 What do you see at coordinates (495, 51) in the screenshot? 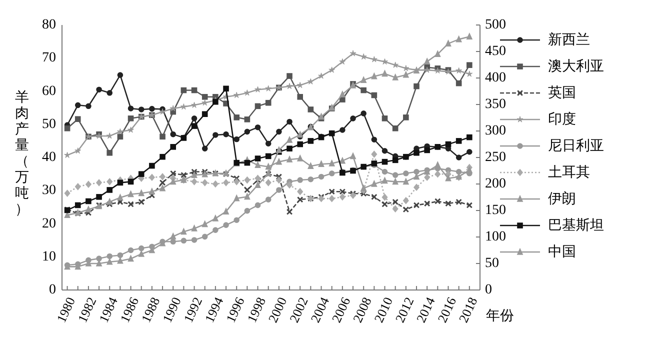
I see `y2-tick-label: 450` at bounding box center [495, 51].